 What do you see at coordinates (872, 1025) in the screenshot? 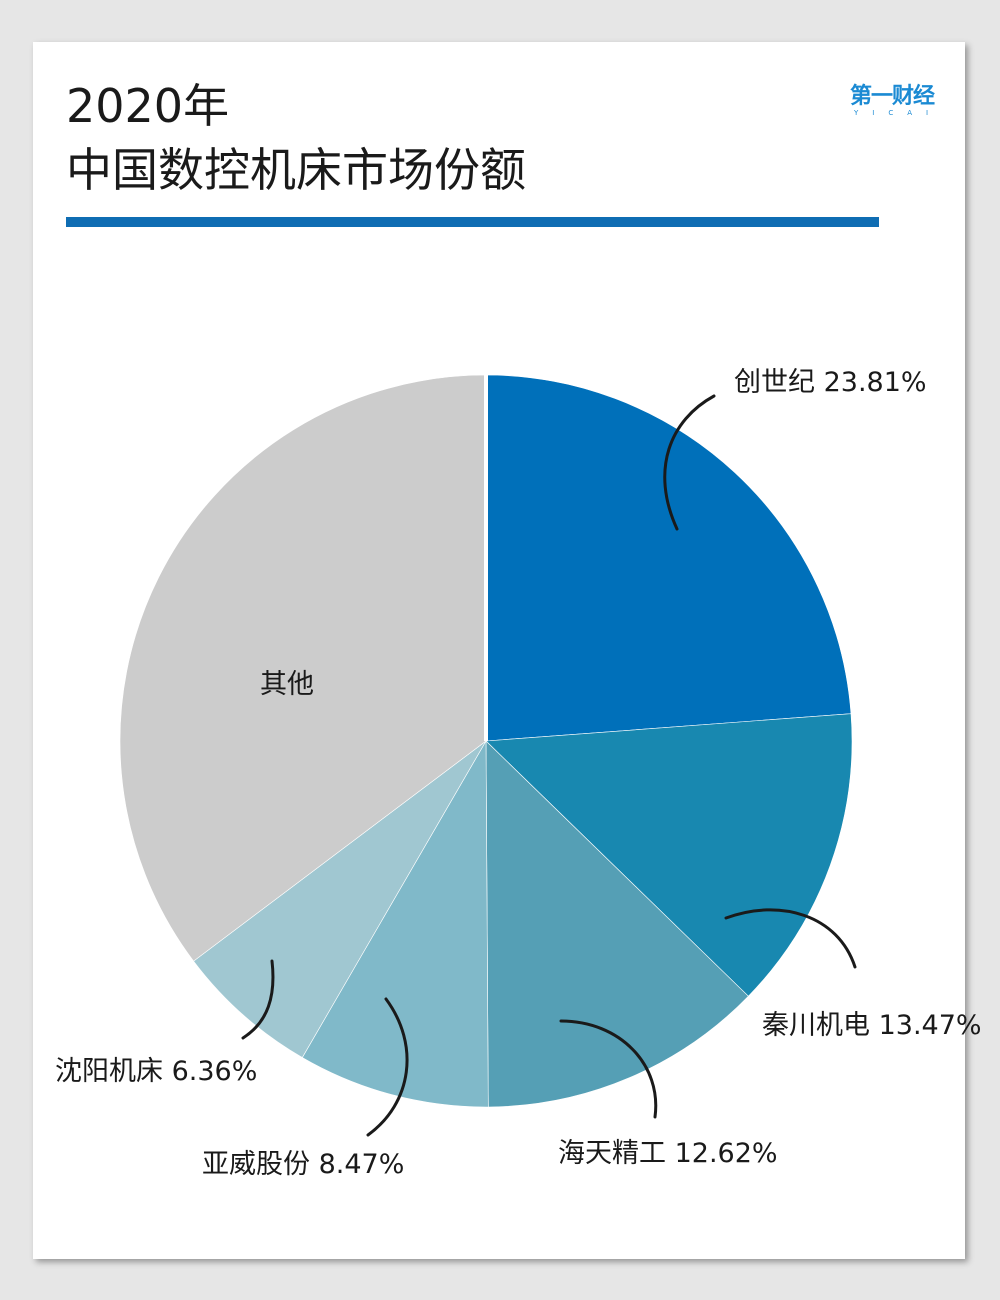
I see `slice-label-2: 秦川机电 13.47%` at bounding box center [872, 1025].